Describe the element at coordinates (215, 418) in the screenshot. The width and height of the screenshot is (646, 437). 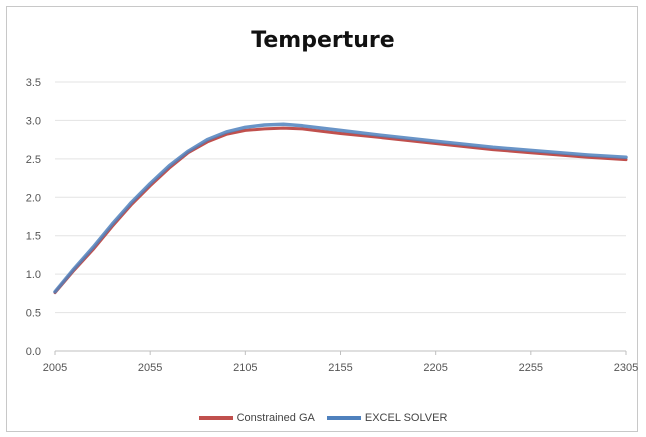
I see `legend-swatch-constrained-ga` at that location.